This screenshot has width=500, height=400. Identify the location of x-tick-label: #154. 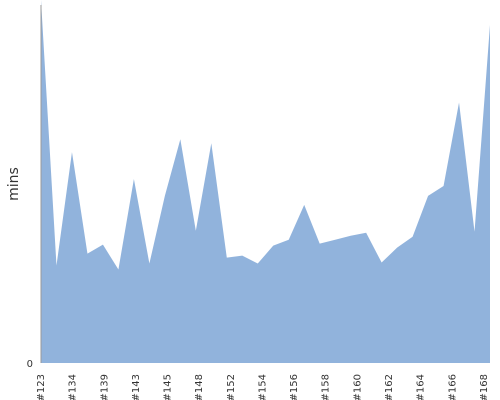
(263, 387).